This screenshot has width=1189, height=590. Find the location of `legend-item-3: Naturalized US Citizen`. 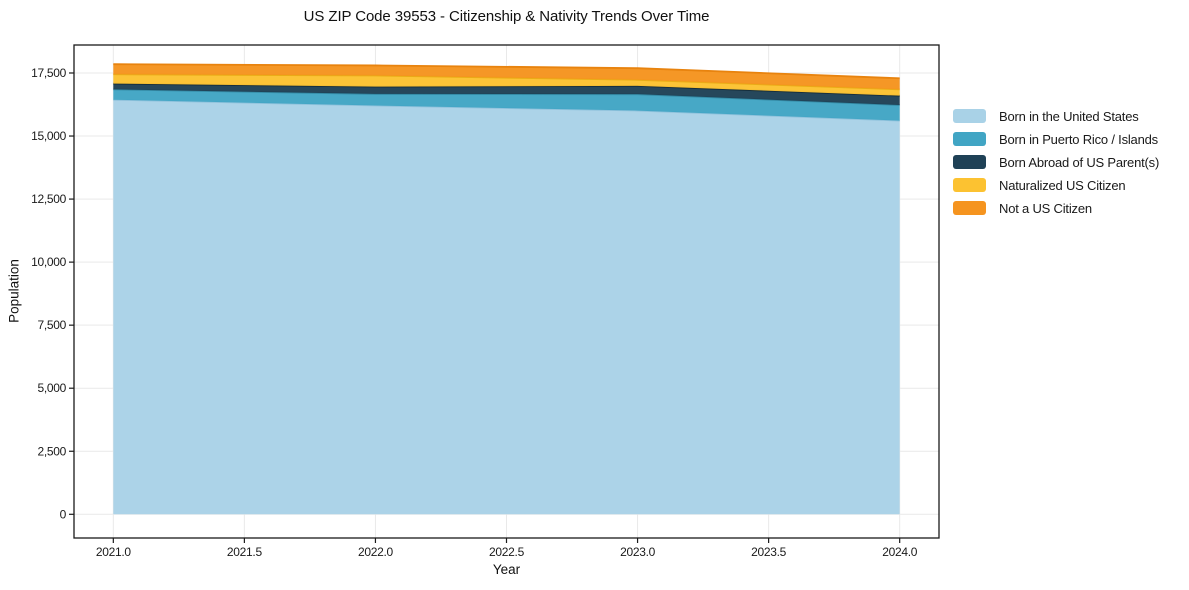

legend-item-3: Naturalized US Citizen is located at coordinates (1056, 185).